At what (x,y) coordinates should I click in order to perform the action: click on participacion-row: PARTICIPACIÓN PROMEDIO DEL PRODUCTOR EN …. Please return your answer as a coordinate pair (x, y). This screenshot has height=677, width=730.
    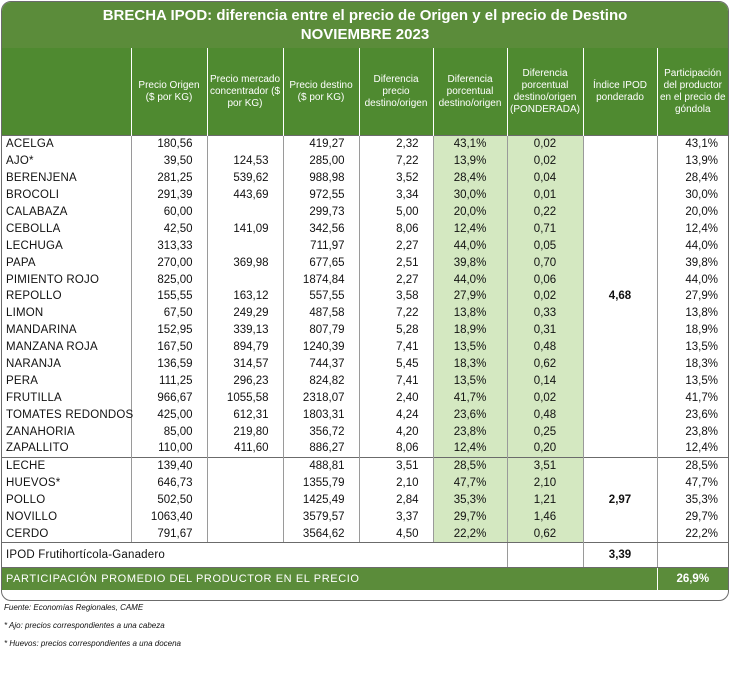
    Looking at the image, I should click on (365, 579).